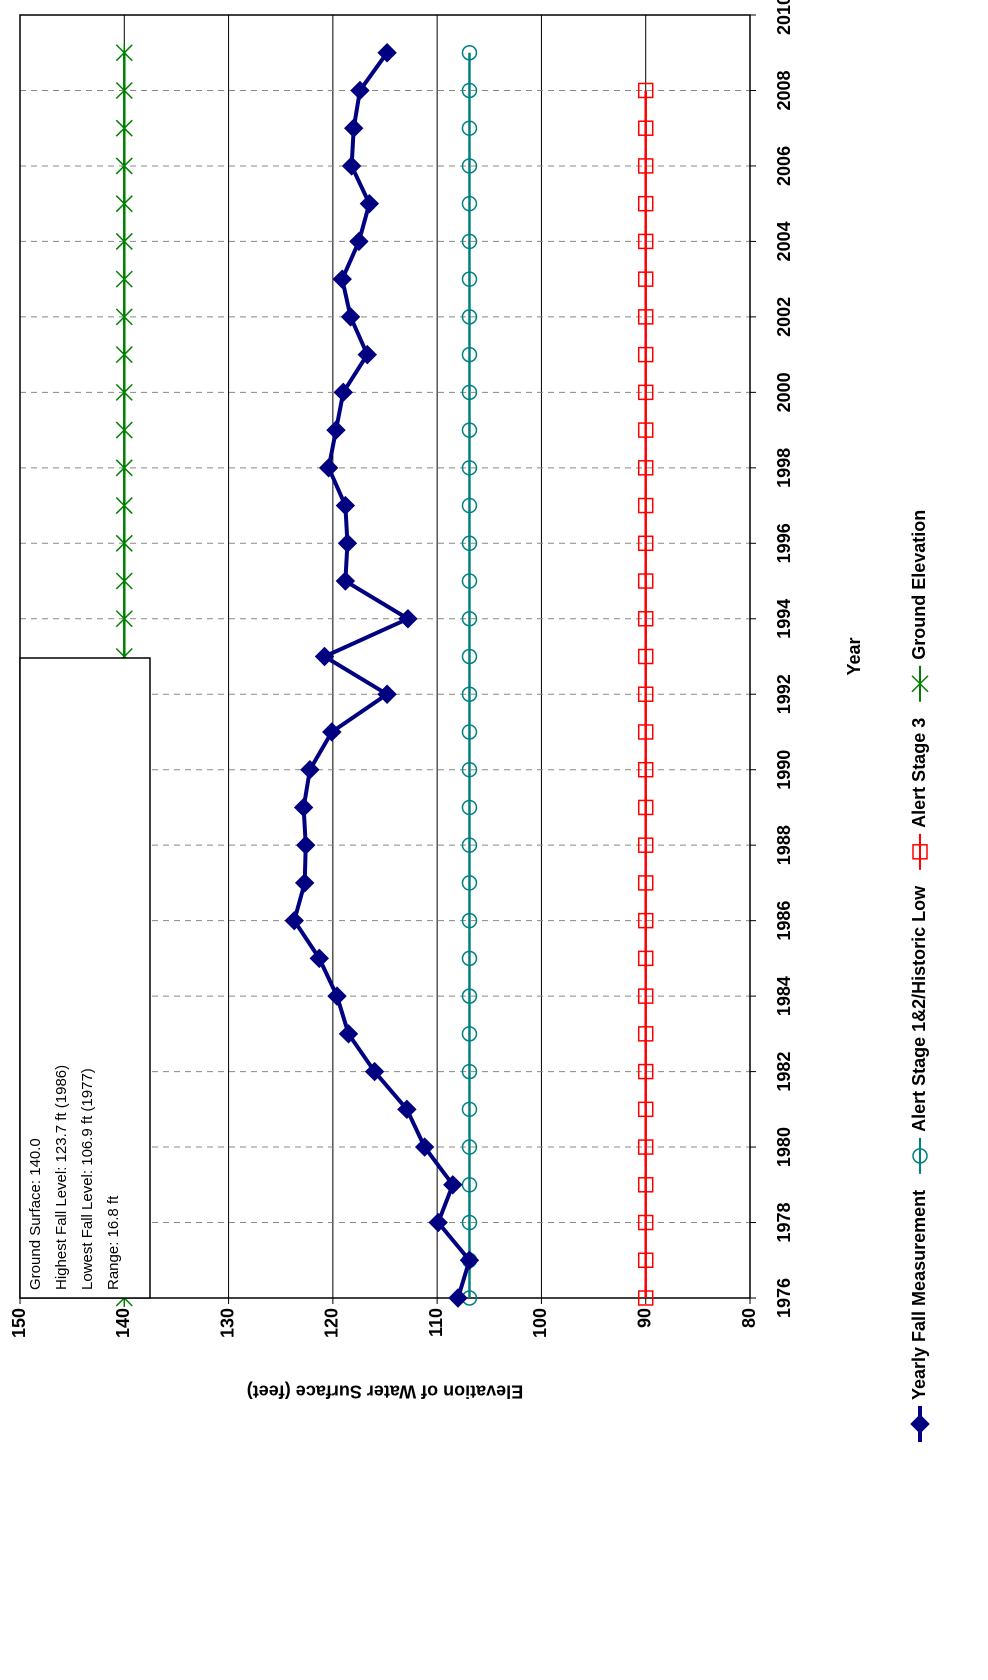 This screenshot has width=988, height=1680. I want to click on x-tick-label: 1992, so click(784, 694).